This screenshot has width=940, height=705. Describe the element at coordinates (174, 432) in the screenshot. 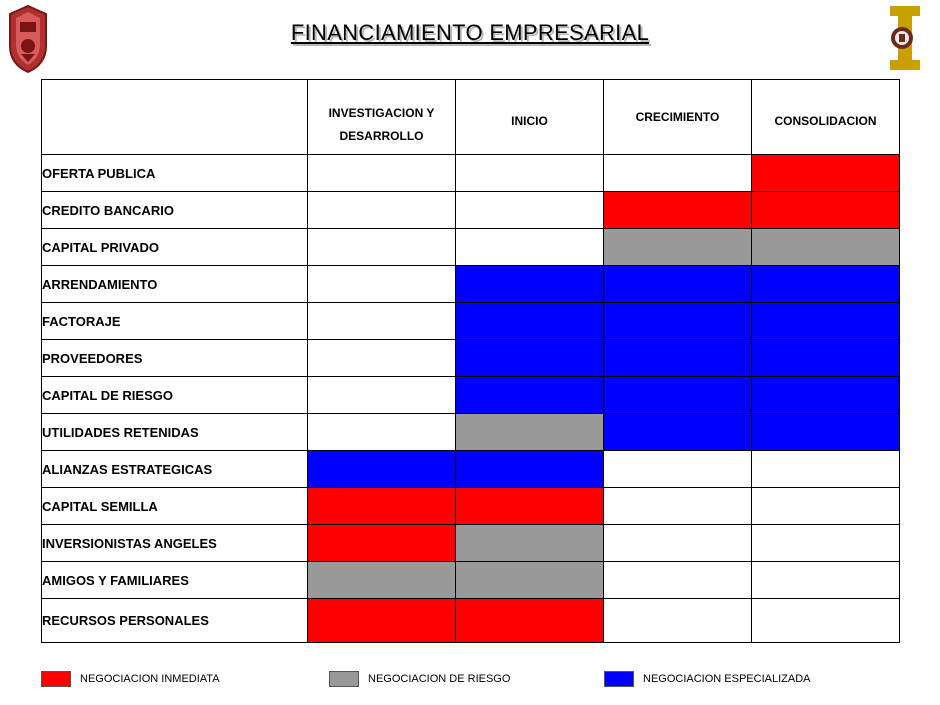

I see `row-label: UTILIDADES RETENIDAS` at that location.